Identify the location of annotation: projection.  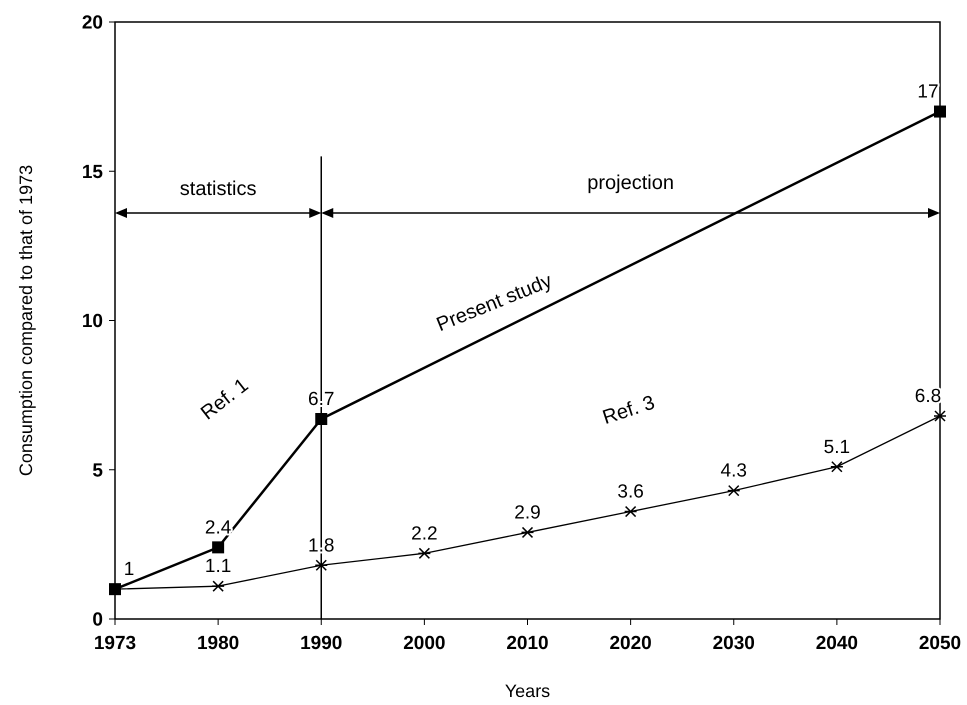
(630, 183).